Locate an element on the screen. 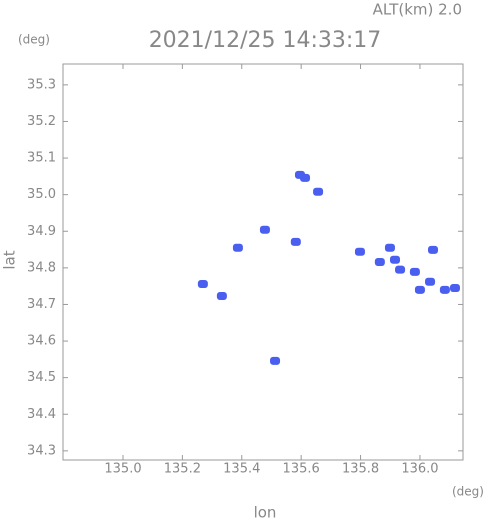 The image size is (491, 521). y-tick-label: 34.9 is located at coordinates (41, 231).